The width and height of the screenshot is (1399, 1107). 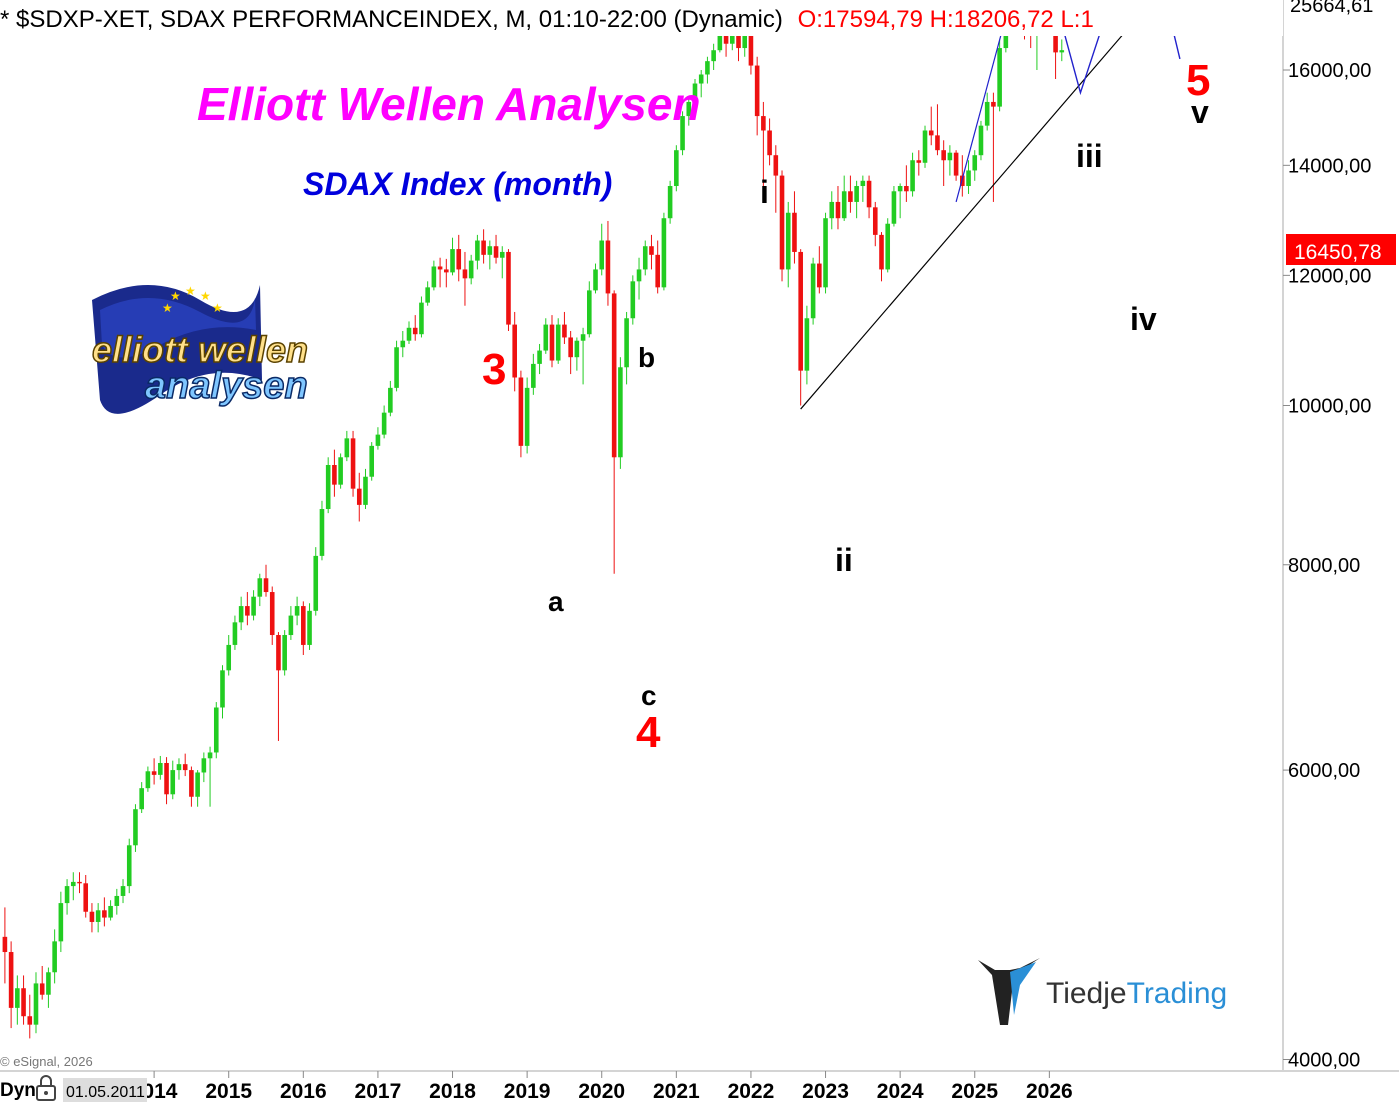 I want to click on time-tick-label: 2026, so click(x=1049, y=1091).